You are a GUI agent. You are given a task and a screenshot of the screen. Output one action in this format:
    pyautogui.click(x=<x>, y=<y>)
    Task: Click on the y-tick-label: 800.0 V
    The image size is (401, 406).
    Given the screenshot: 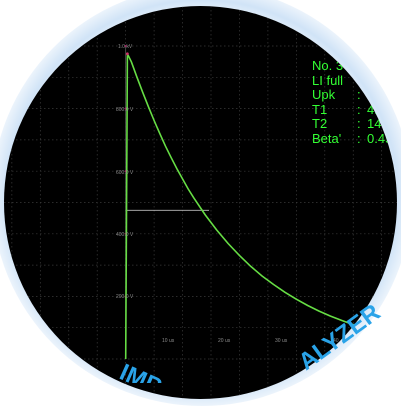 What is the action you would take?
    pyautogui.click(x=125, y=110)
    